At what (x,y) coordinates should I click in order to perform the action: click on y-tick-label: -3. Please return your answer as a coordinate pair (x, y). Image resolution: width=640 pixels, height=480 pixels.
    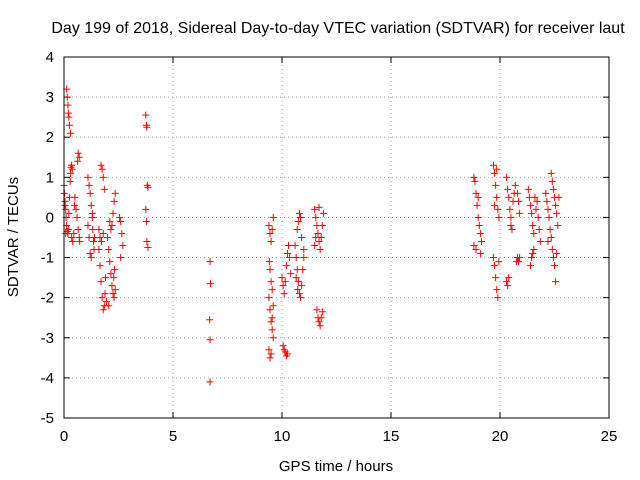
    Looking at the image, I should click on (47, 338).